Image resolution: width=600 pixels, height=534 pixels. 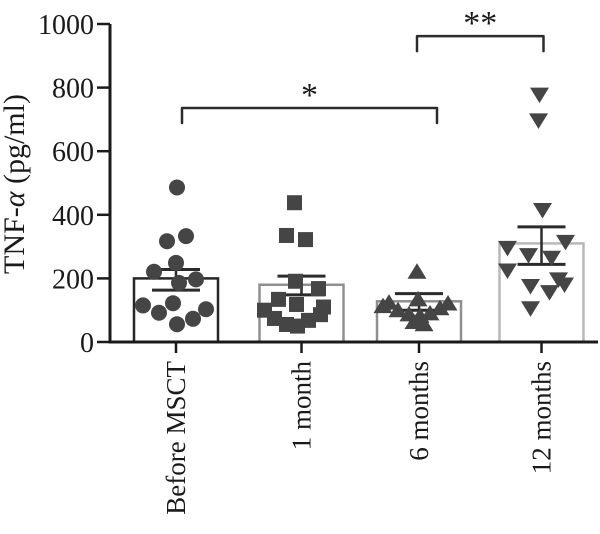 What do you see at coordinates (73, 279) in the screenshot?
I see `y-tick-label: 200` at bounding box center [73, 279].